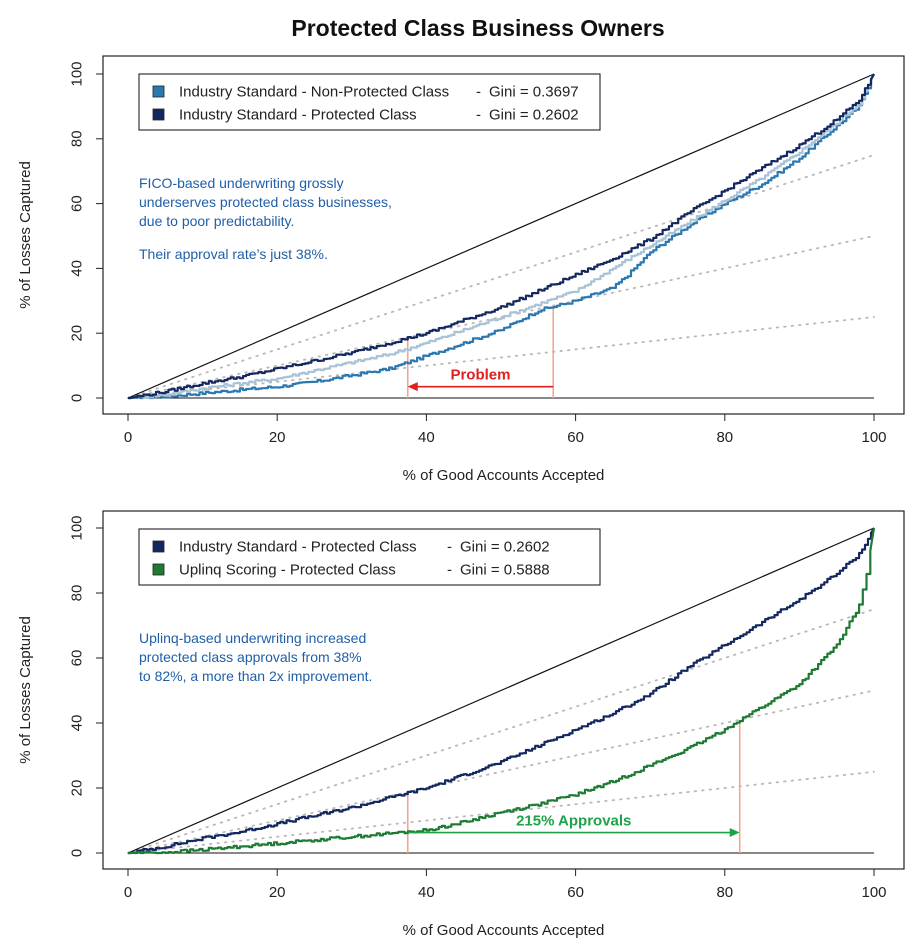 The image size is (923, 947). I want to click on note-line-3: to 82%, a more than 2x improvement., so click(255, 676).